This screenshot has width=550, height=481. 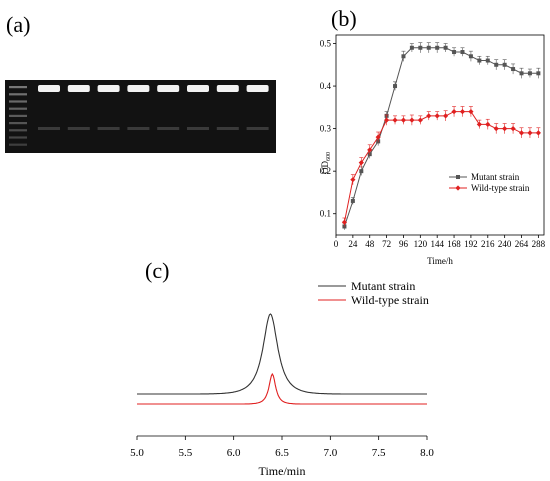 I want to click on x-tick-label: 96, so click(x=404, y=244).